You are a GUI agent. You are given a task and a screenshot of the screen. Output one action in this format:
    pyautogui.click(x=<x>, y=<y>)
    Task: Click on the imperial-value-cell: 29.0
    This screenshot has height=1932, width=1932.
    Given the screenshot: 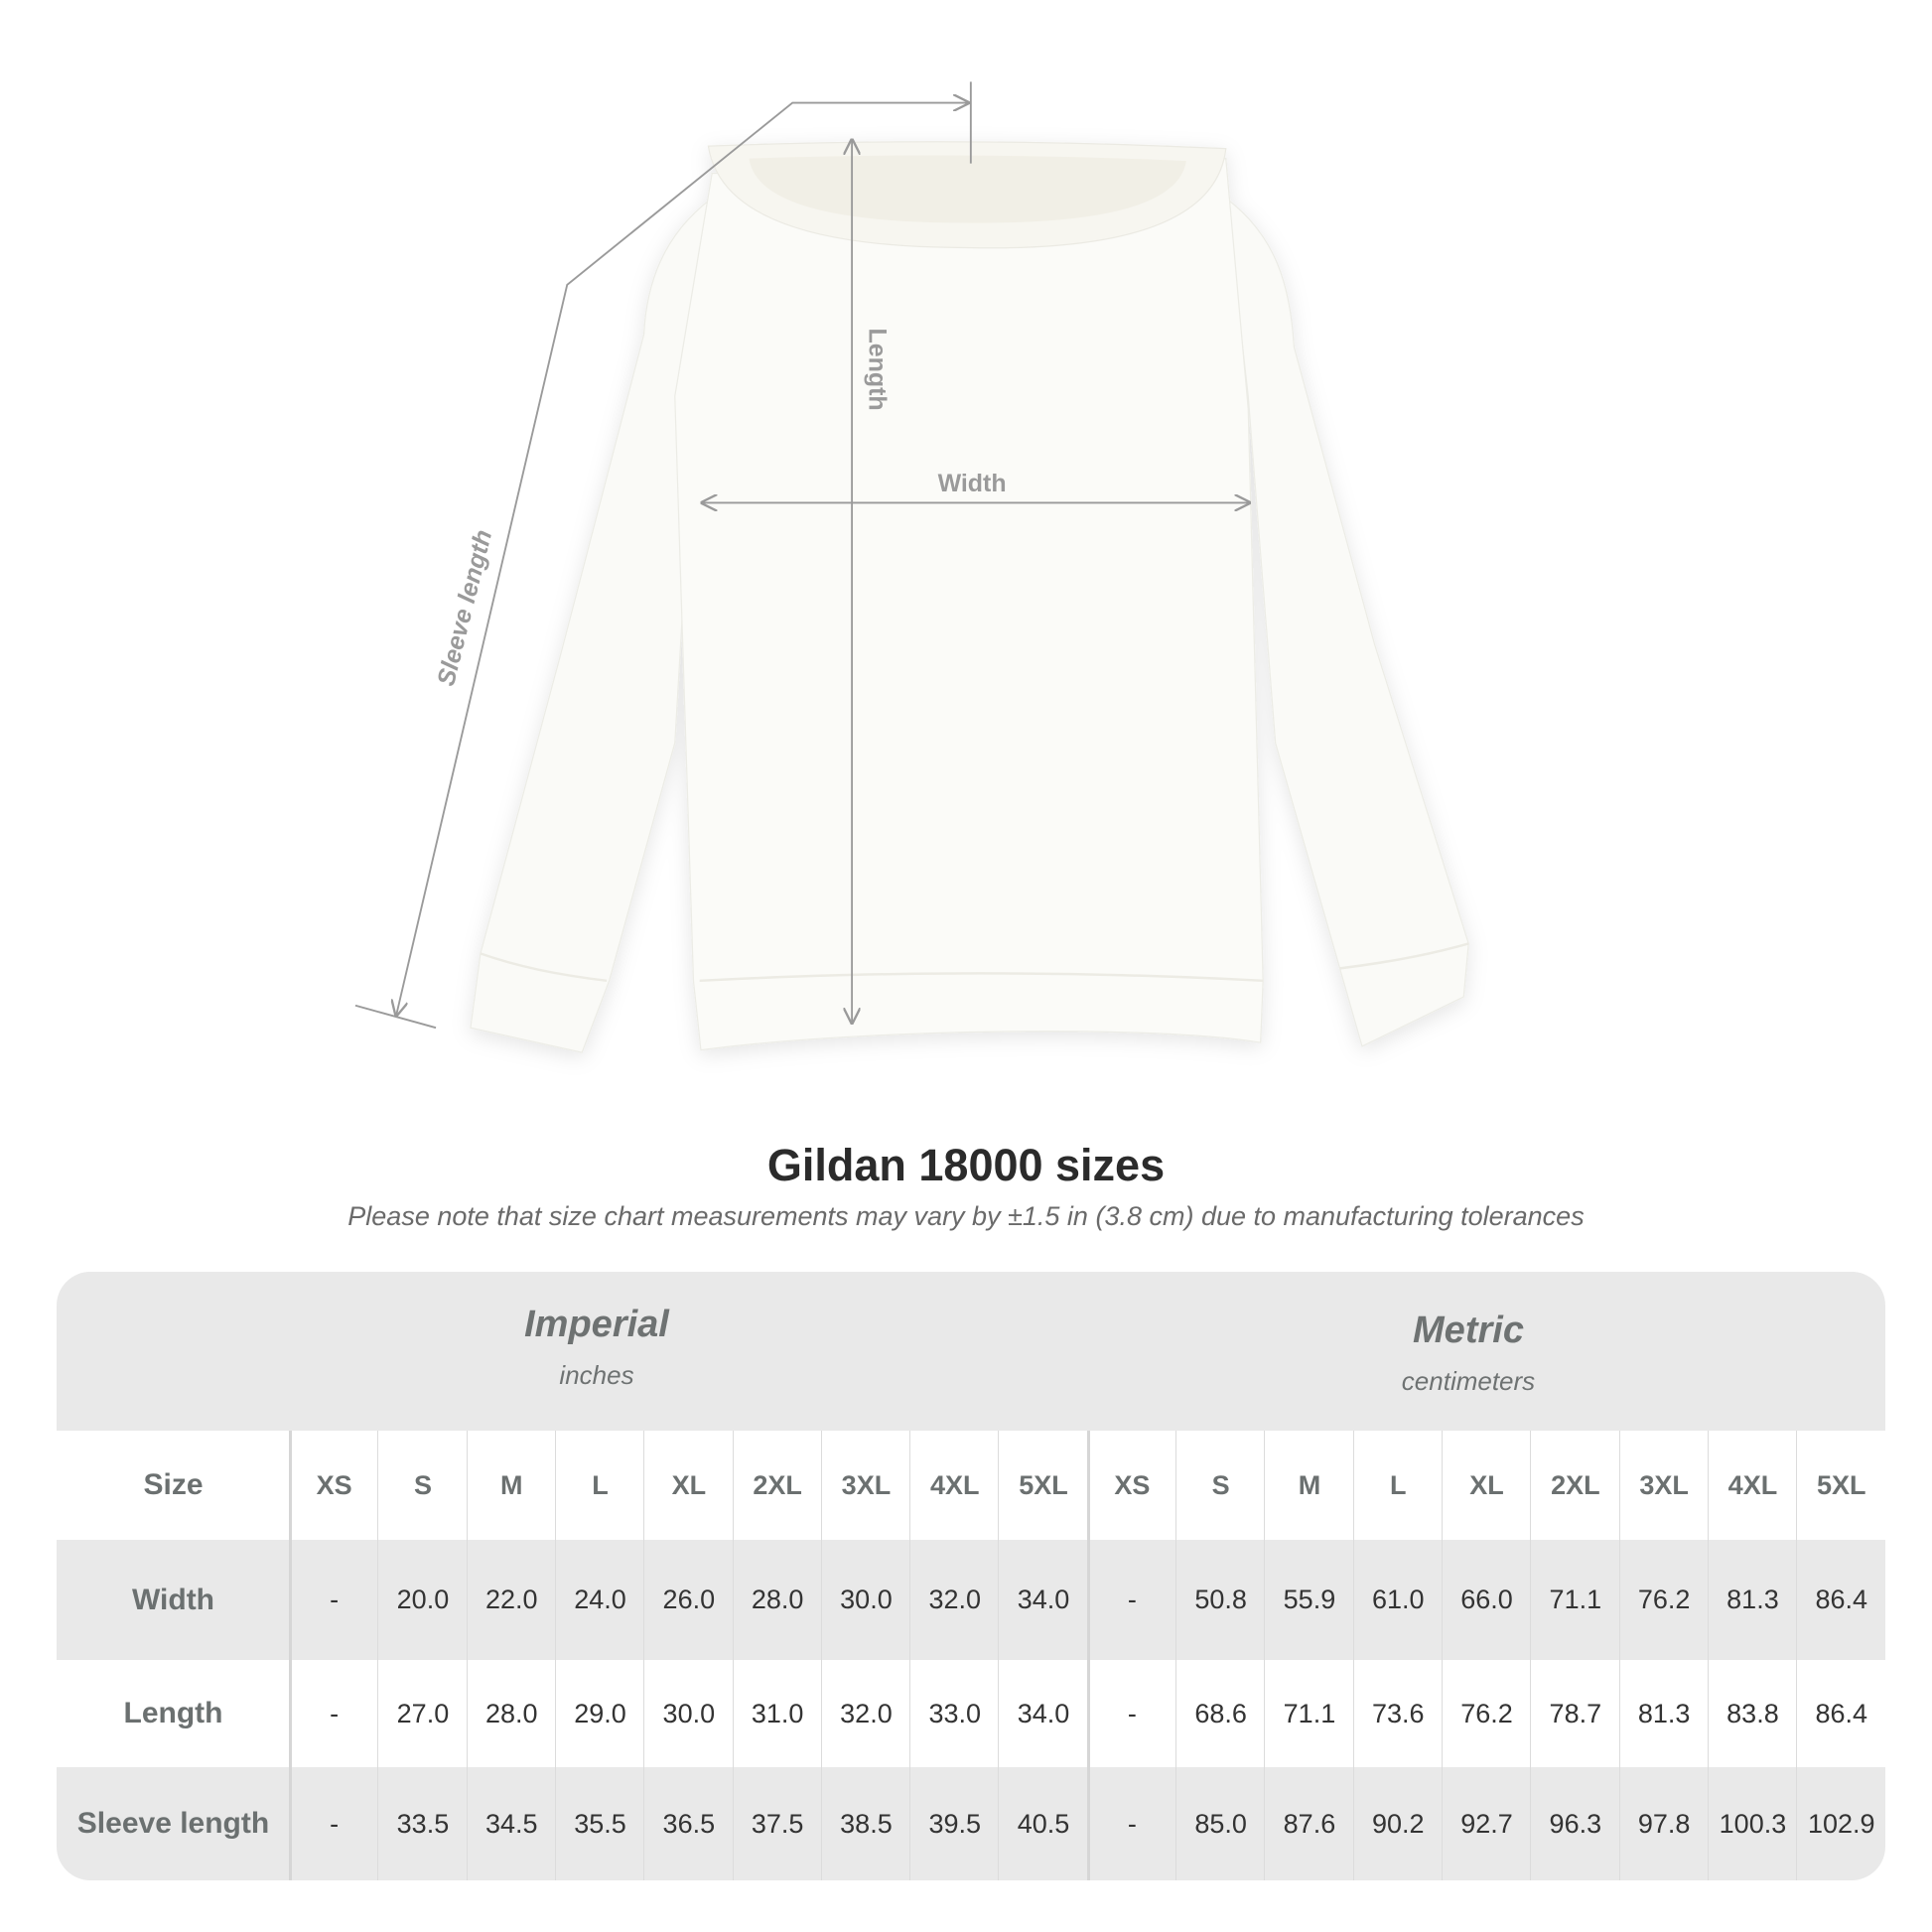 What is the action you would take?
    pyautogui.click(x=600, y=1713)
    